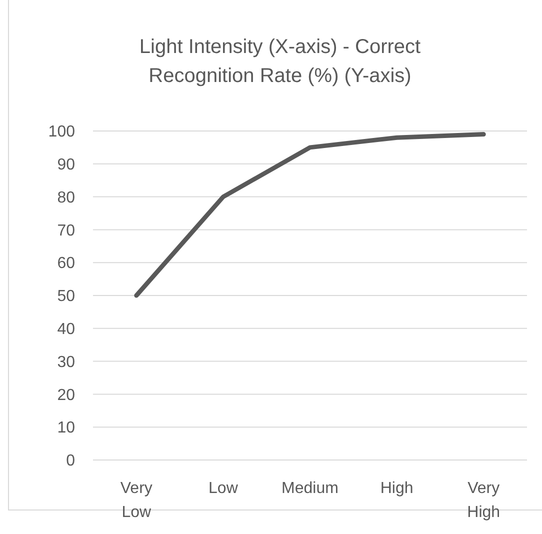 Image resolution: width=542 pixels, height=534 pixels. I want to click on x-tick-label: Very High, so click(483, 500).